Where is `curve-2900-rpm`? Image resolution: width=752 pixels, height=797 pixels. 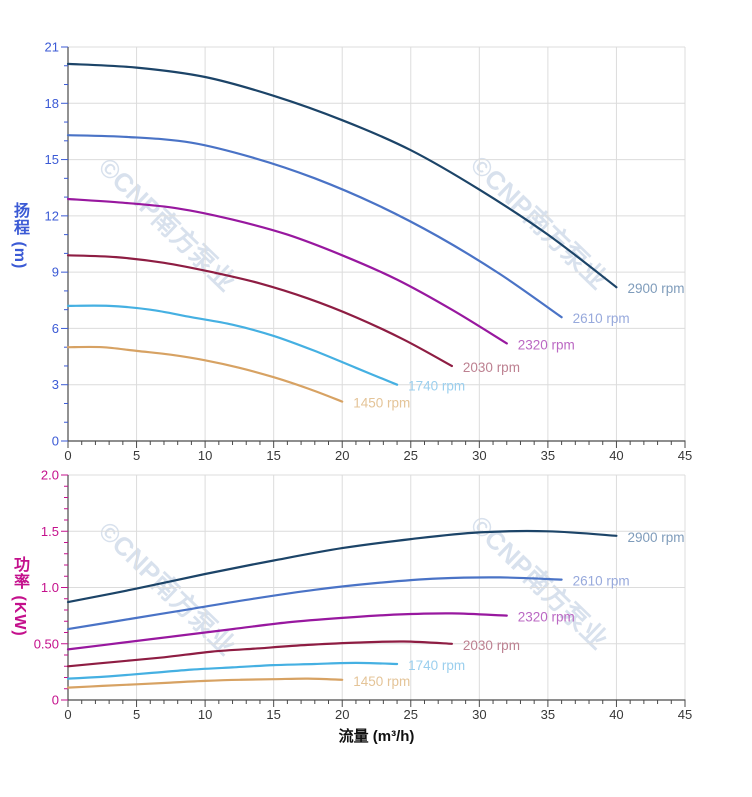
curve-2900-rpm is located at coordinates (342, 566).